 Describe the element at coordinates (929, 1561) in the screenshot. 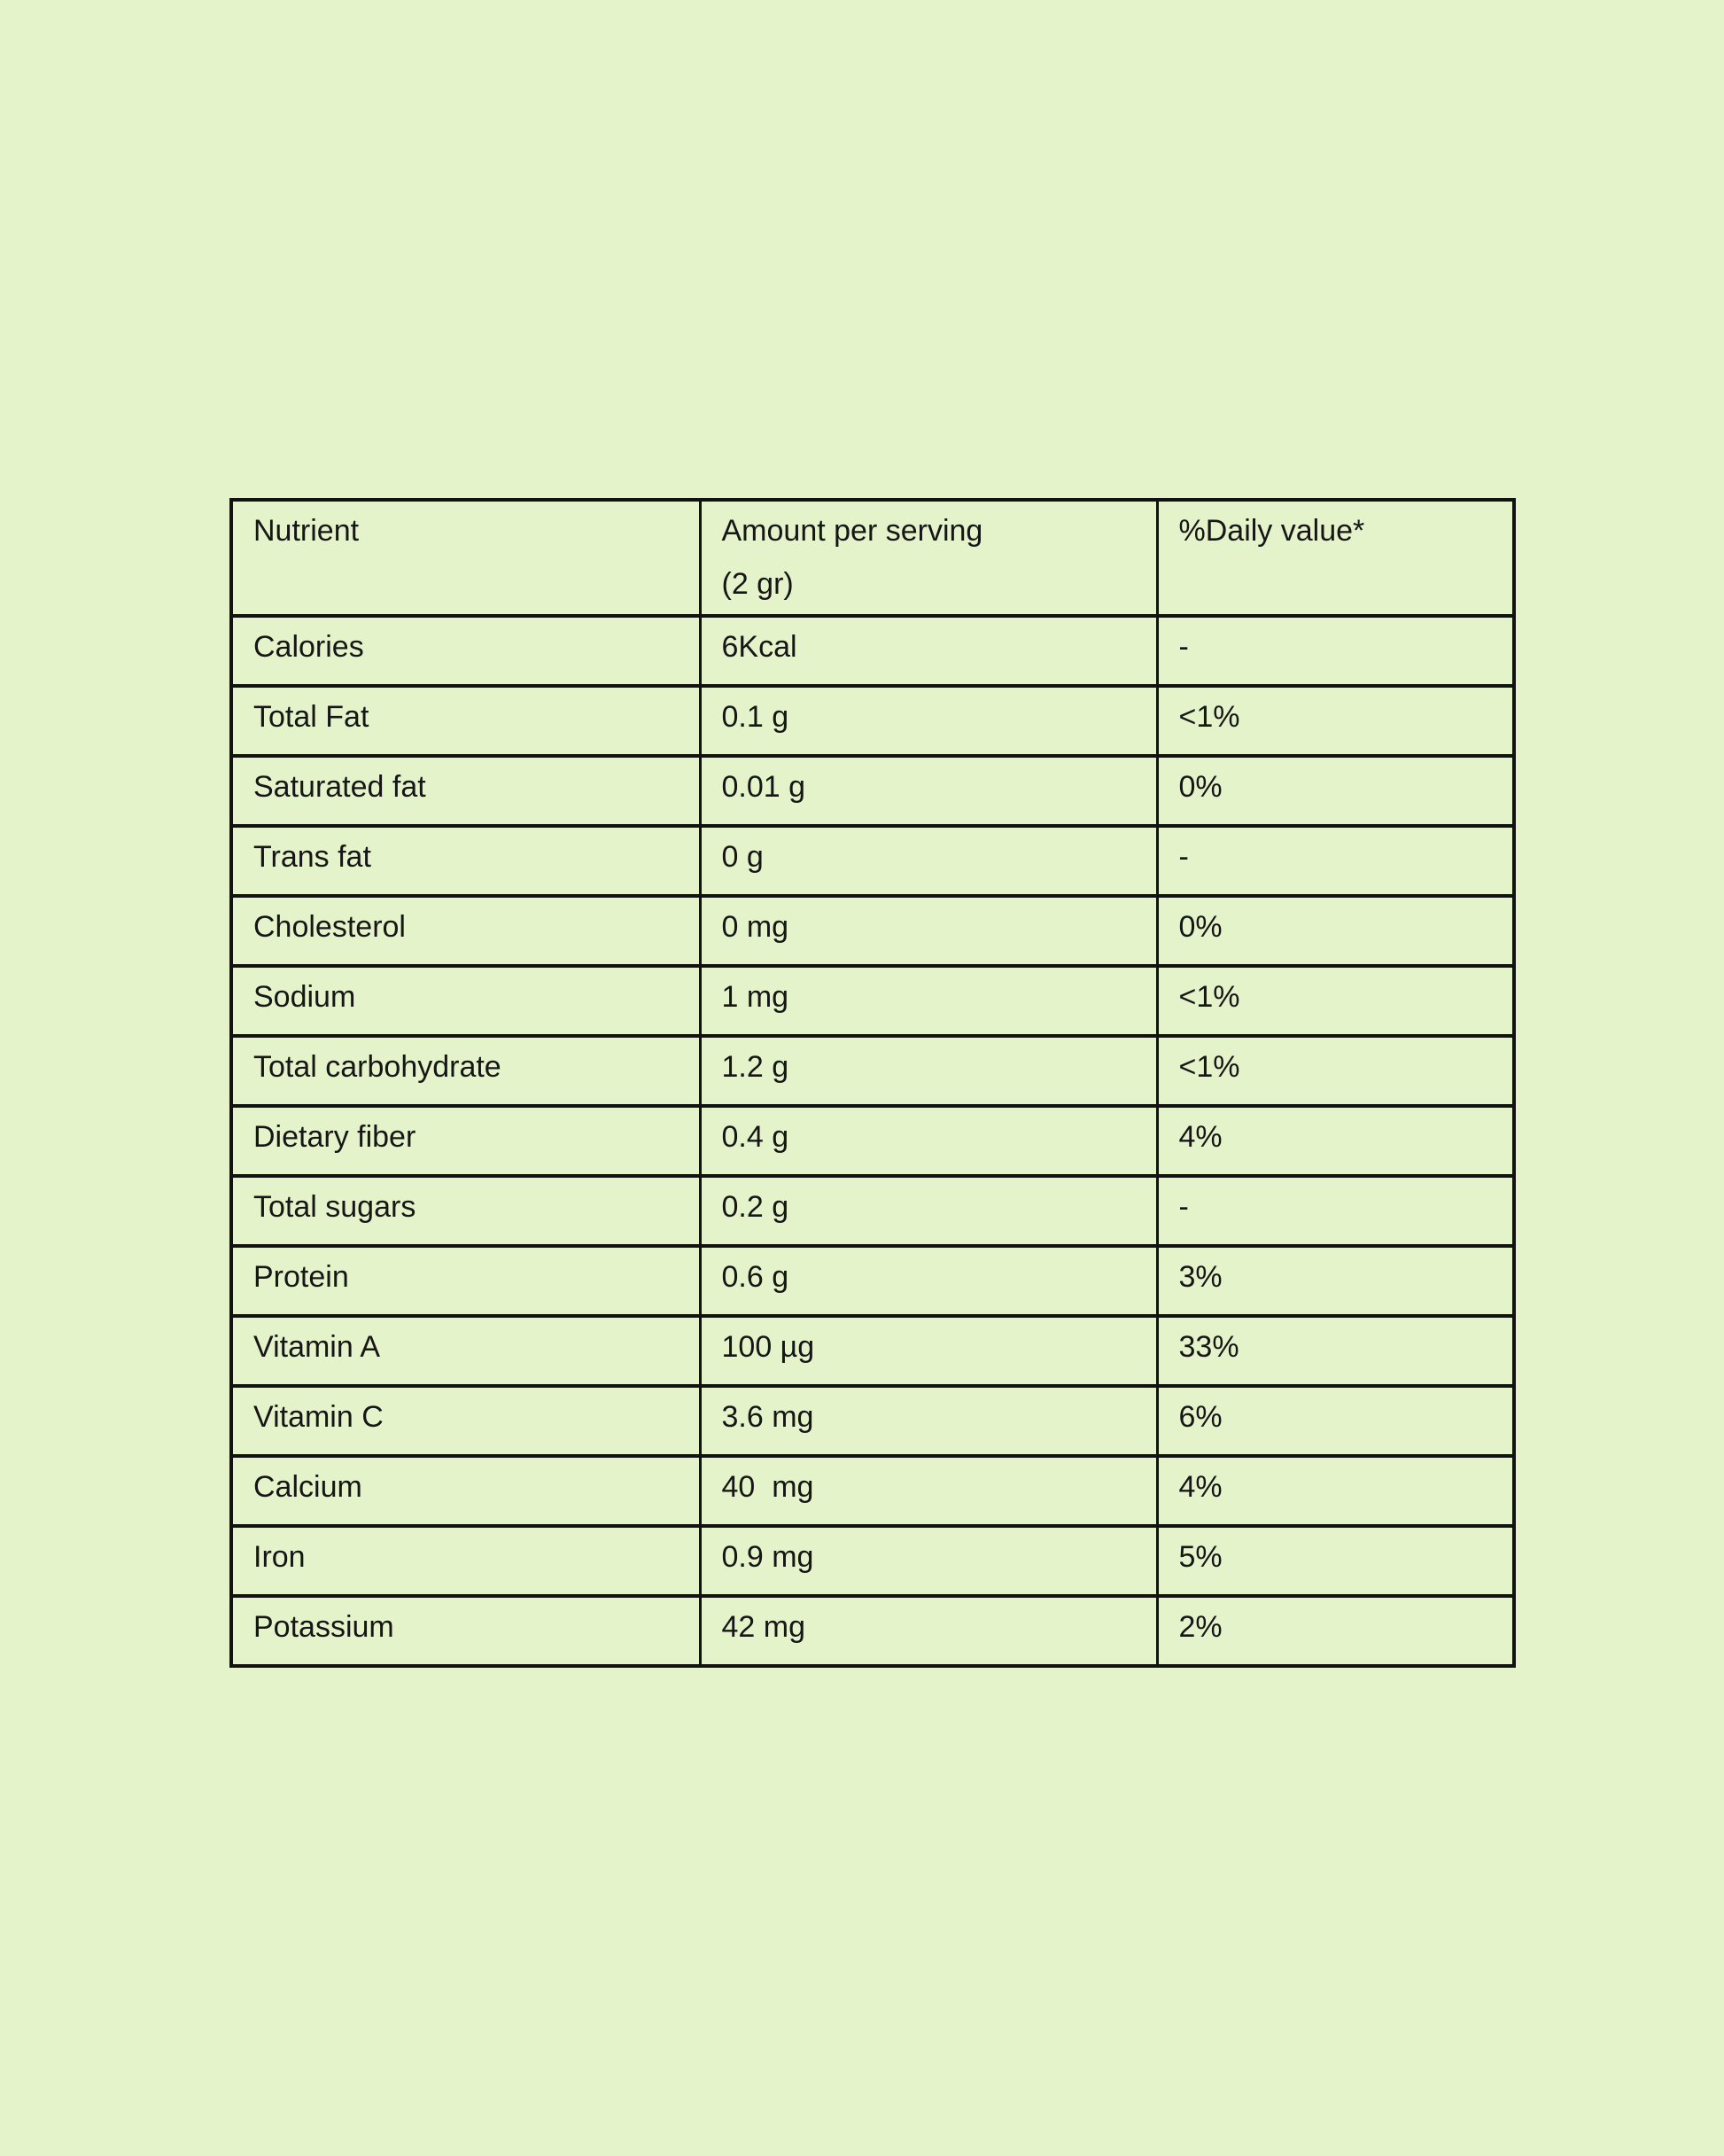

I see `amount-cell: 0.9 mg` at that location.